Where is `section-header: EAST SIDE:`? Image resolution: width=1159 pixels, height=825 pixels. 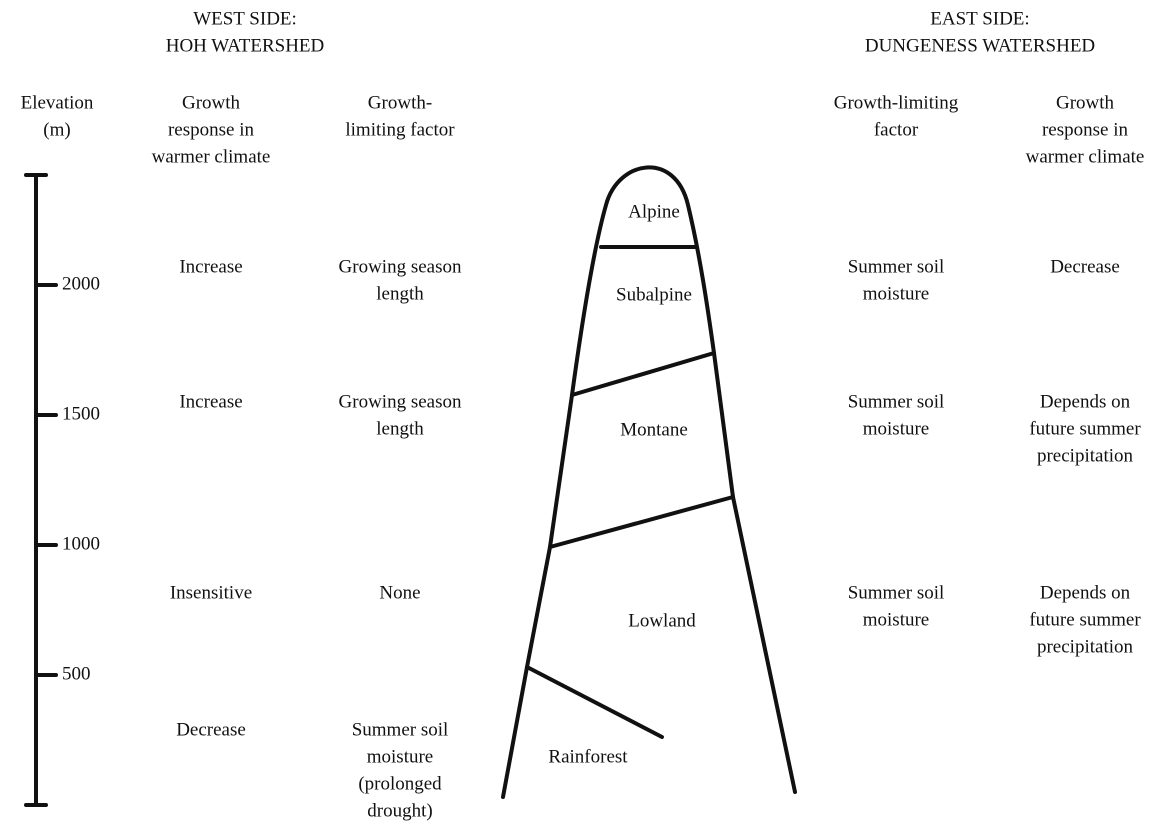
section-header: EAST SIDE: is located at coordinates (979, 18).